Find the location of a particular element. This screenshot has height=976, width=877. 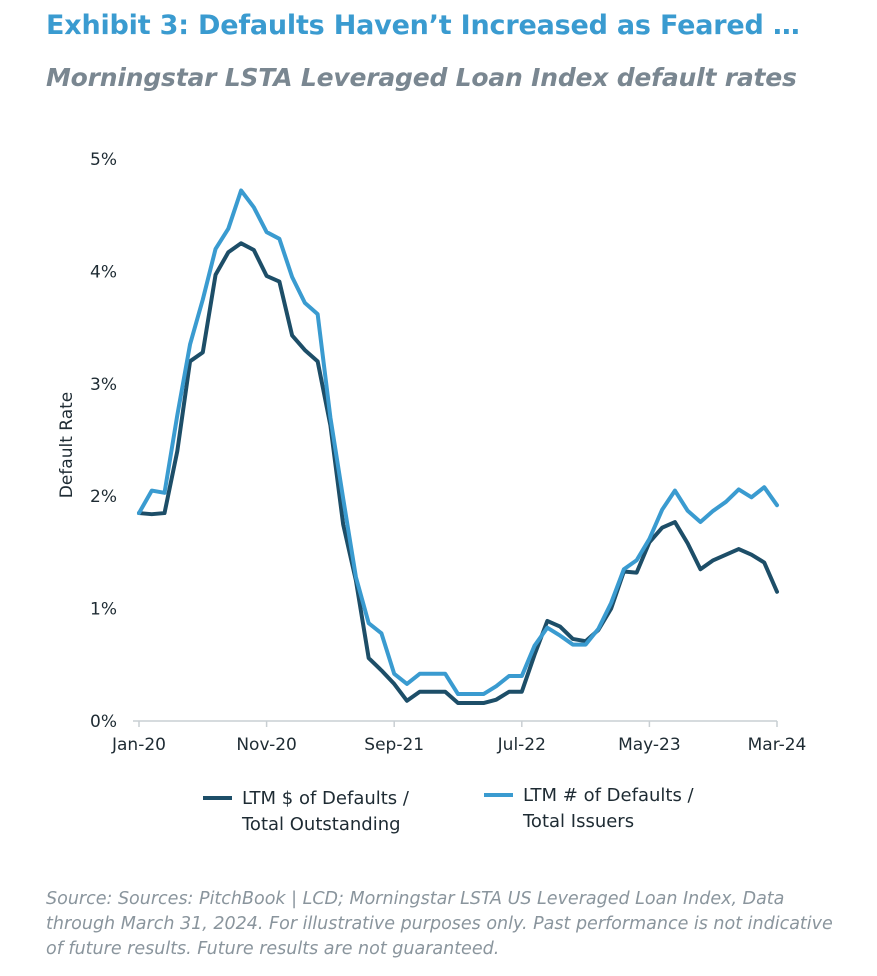

legend-entry-dollar-defaults: LTM $ of Defaults / Total Outstanding is located at coordinates (306, 811).